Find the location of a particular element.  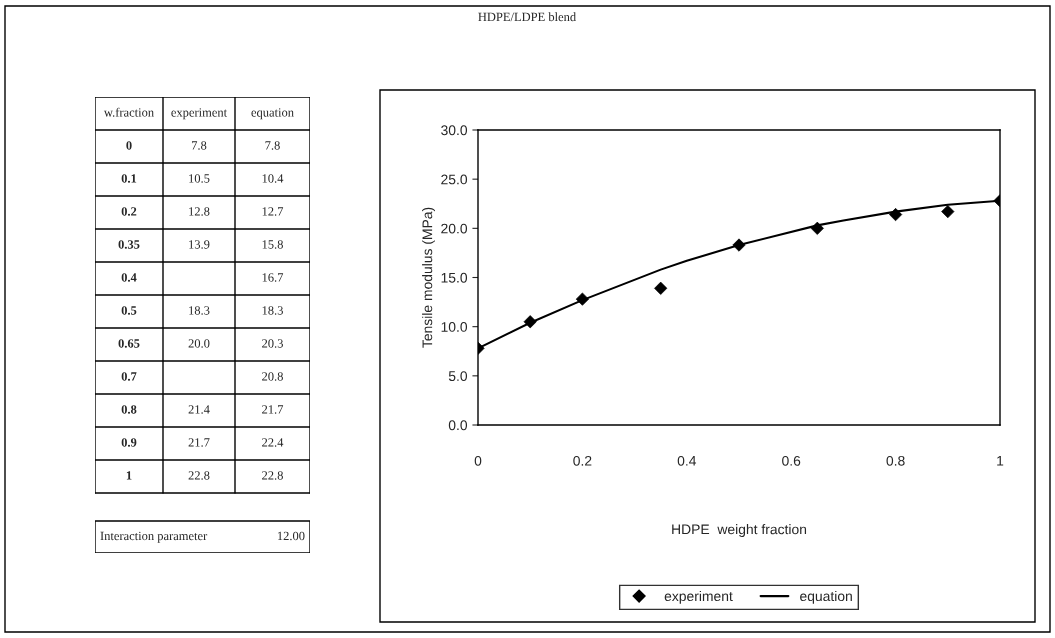

y-tick-label: 30.0 is located at coordinates (454, 130).